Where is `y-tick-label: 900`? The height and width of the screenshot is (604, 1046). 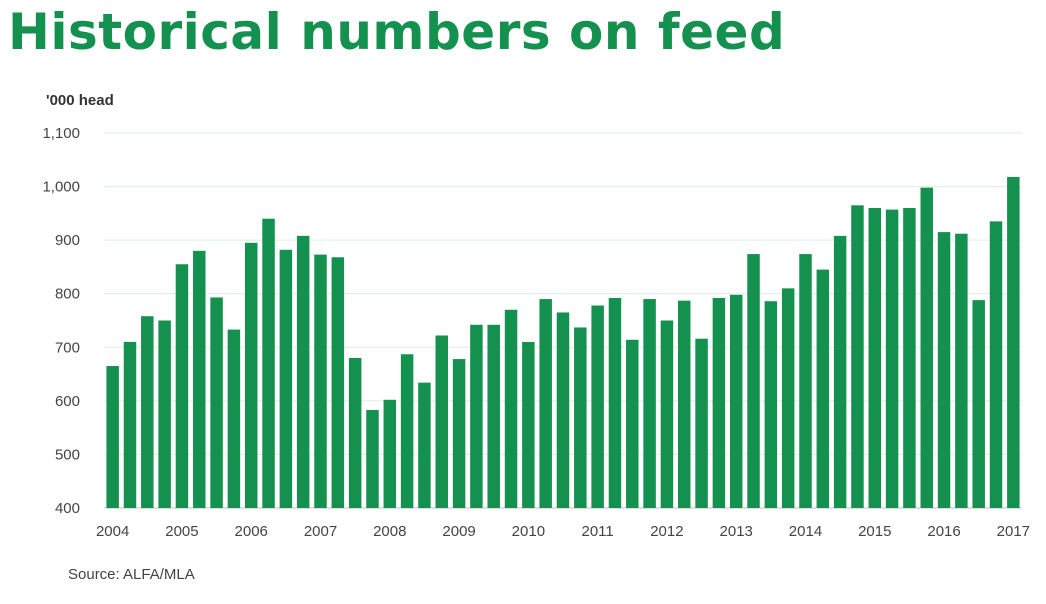 y-tick-label: 900 is located at coordinates (67, 240).